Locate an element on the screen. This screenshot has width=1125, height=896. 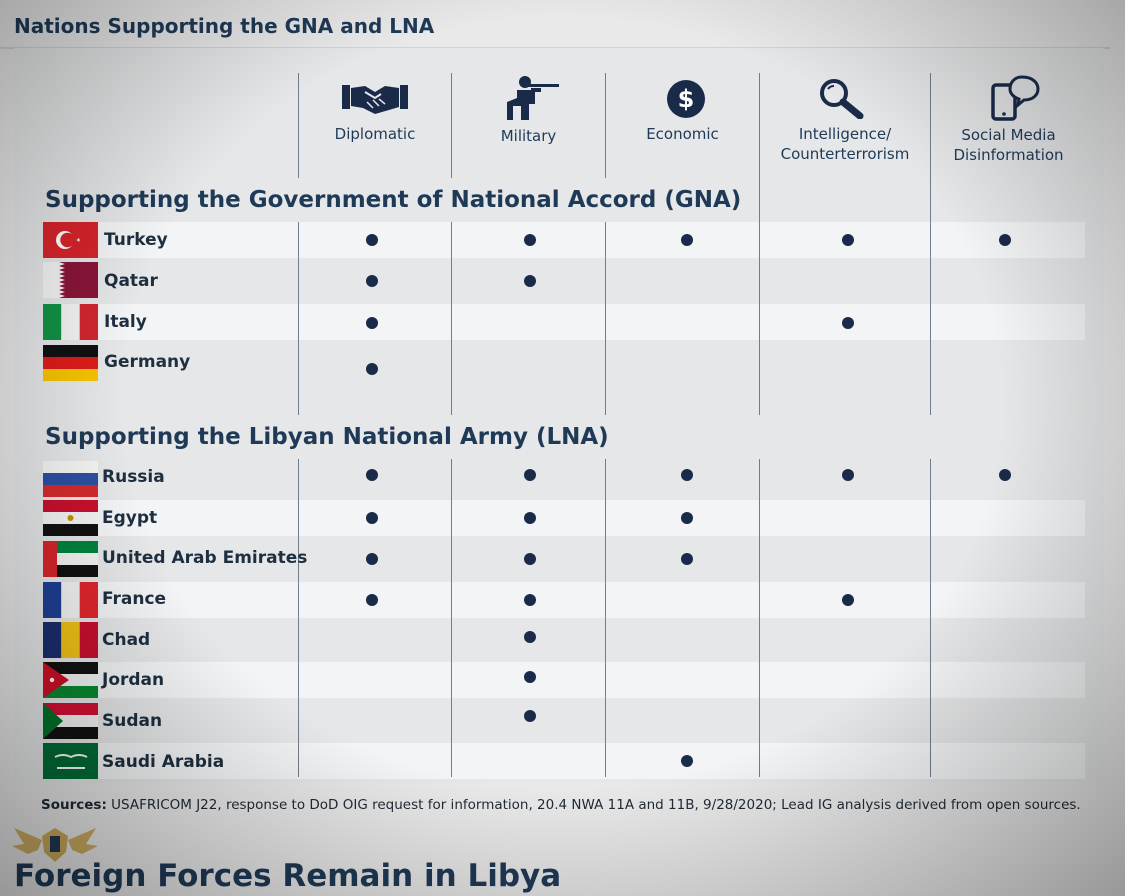
country-name: Qatar is located at coordinates (131, 281).